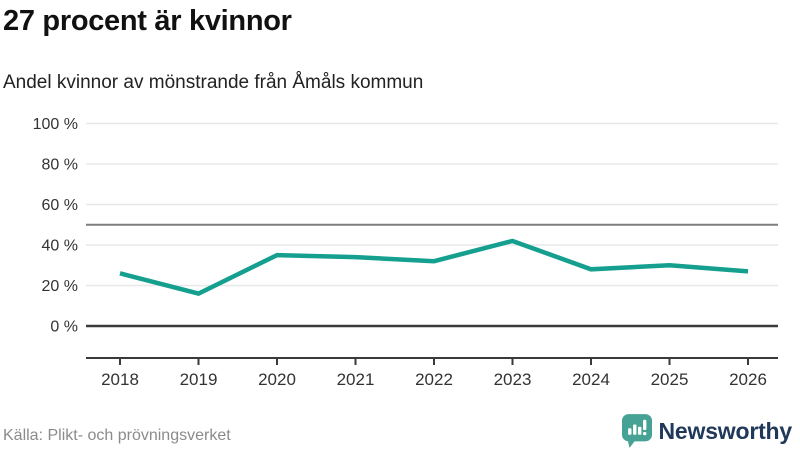 The height and width of the screenshot is (450, 800). Describe the element at coordinates (60, 286) in the screenshot. I see `y-axis-tick-label: 20 %` at that location.